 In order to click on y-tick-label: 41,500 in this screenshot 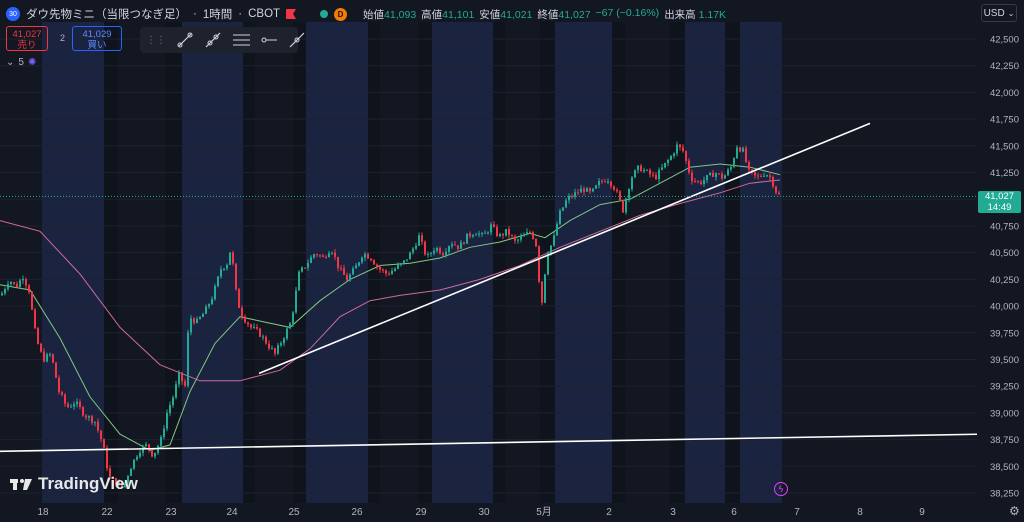, I will do `click(1004, 146)`.